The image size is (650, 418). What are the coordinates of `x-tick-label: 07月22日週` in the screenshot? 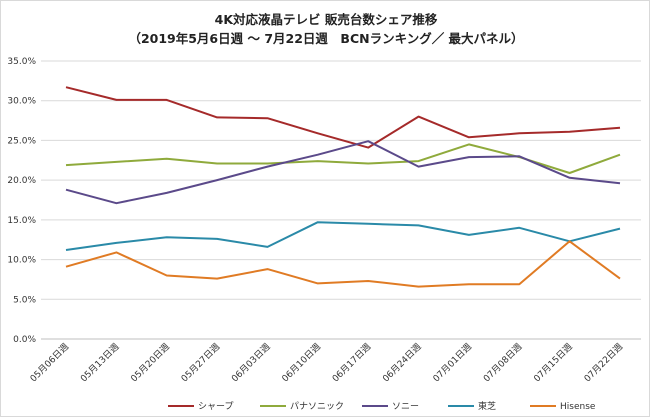 It's located at (603, 362).